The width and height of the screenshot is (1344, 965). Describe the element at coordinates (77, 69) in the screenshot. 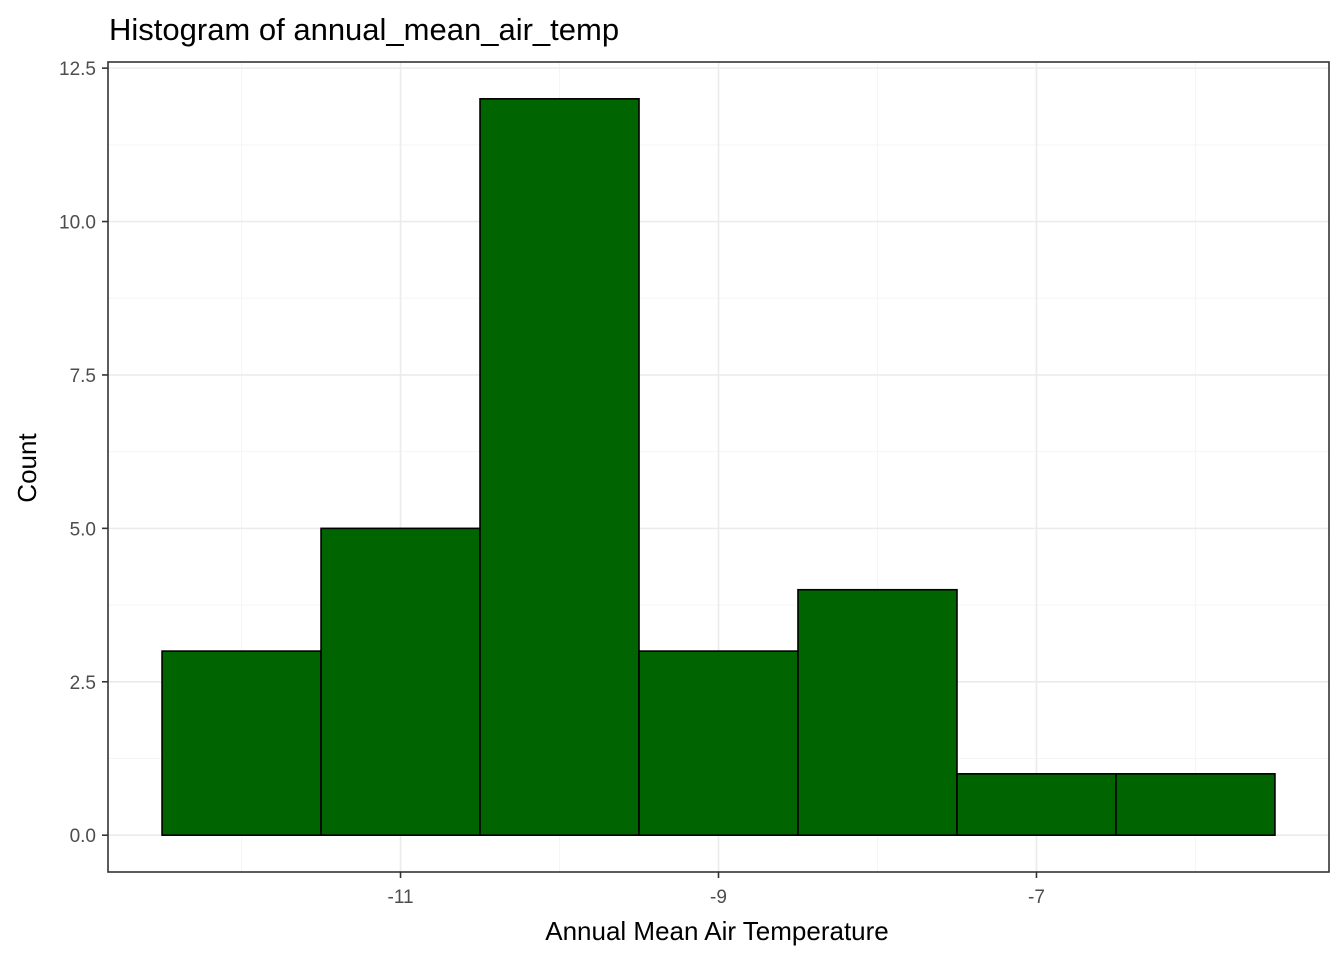

I see `y-tick-label: 12.5` at that location.